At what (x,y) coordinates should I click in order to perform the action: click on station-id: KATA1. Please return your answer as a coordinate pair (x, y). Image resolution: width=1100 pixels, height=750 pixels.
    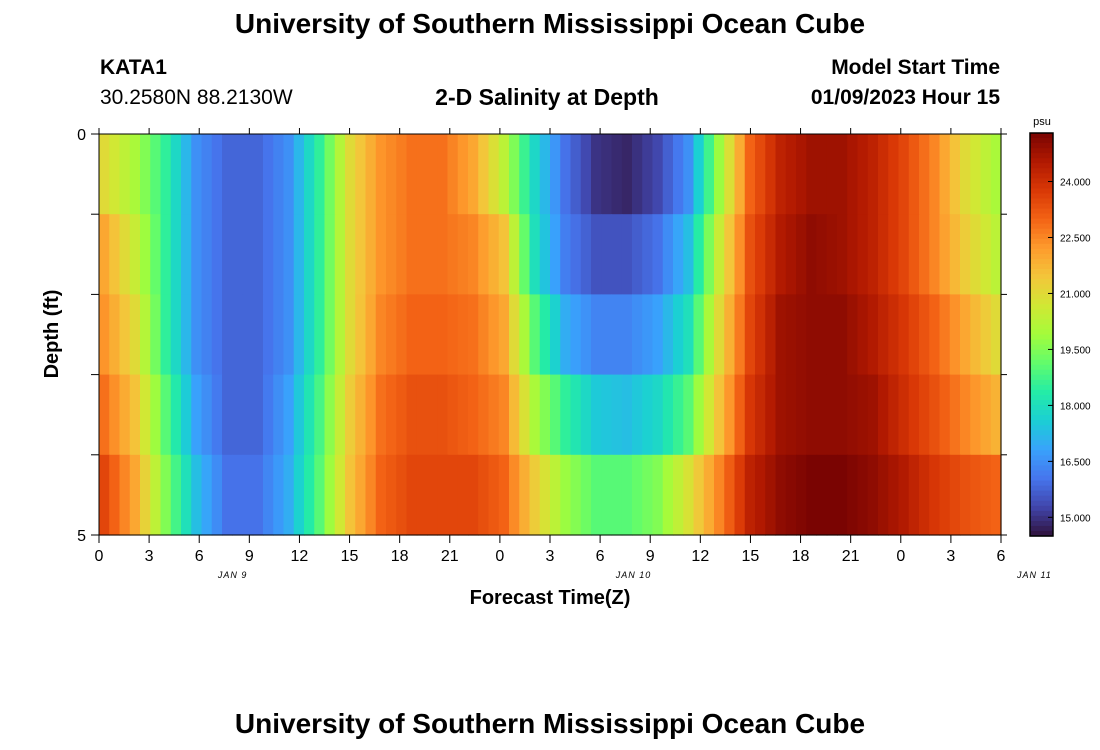
    Looking at the image, I should click on (133, 67).